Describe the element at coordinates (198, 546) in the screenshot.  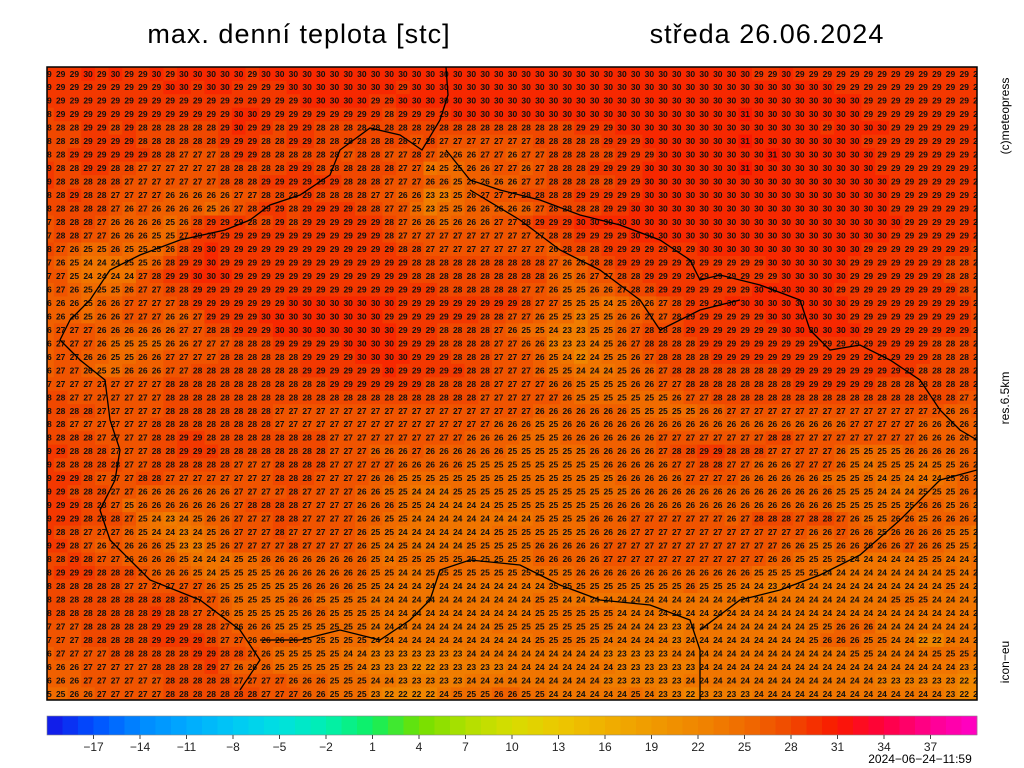
I see `cell-value: 23` at that location.